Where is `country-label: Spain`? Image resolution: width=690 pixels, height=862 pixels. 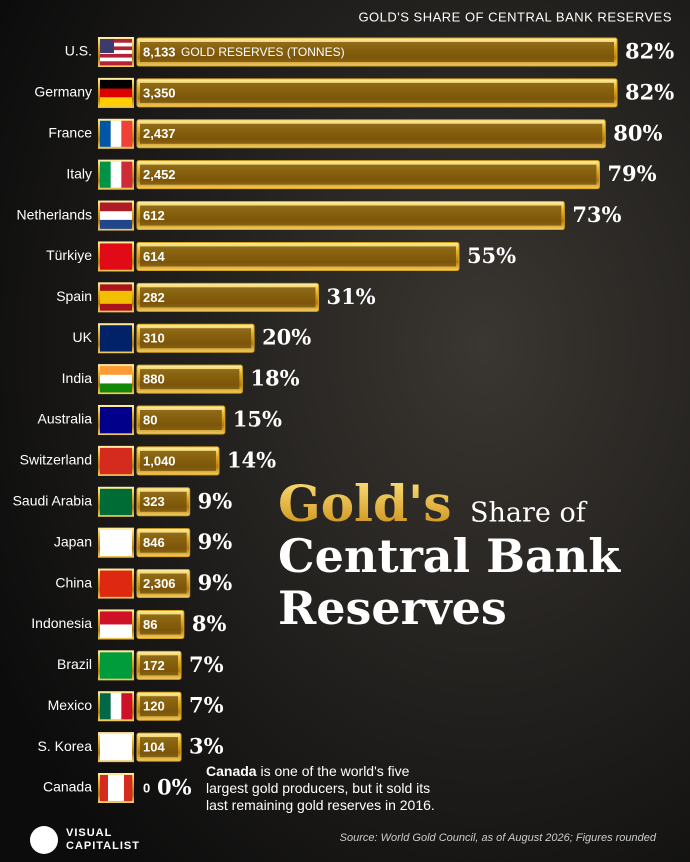
country-label: Spain is located at coordinates (74, 296).